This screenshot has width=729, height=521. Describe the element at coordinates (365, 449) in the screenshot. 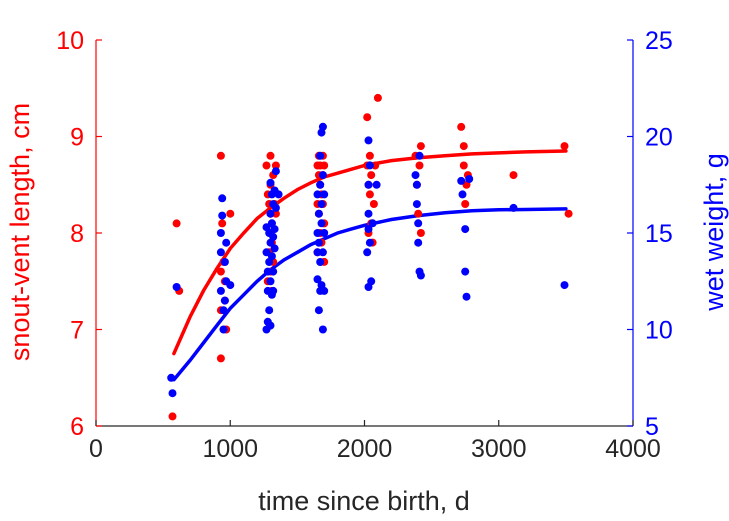

I see `x-tick-label: 2000` at that location.